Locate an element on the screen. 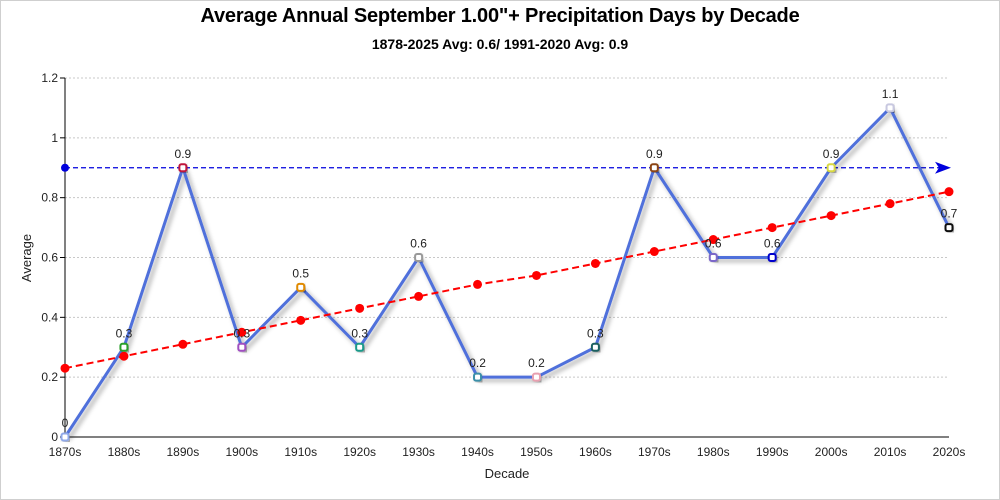 This screenshot has width=1000, height=500. x-tick-label: 1960s is located at coordinates (595, 452).